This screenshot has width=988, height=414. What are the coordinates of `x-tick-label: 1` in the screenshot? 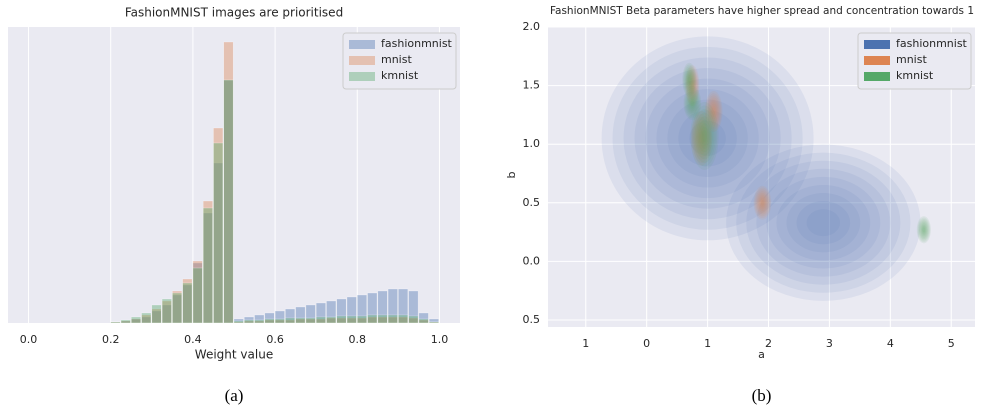 It's located at (585, 343).